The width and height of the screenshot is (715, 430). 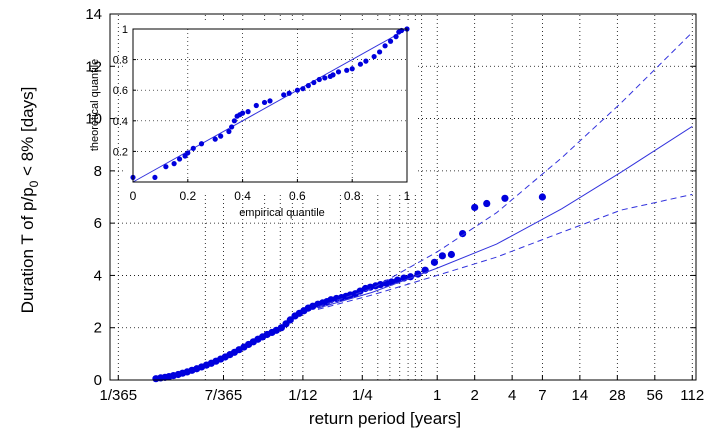 I want to click on inset-reference-line, so click(x=270, y=105).